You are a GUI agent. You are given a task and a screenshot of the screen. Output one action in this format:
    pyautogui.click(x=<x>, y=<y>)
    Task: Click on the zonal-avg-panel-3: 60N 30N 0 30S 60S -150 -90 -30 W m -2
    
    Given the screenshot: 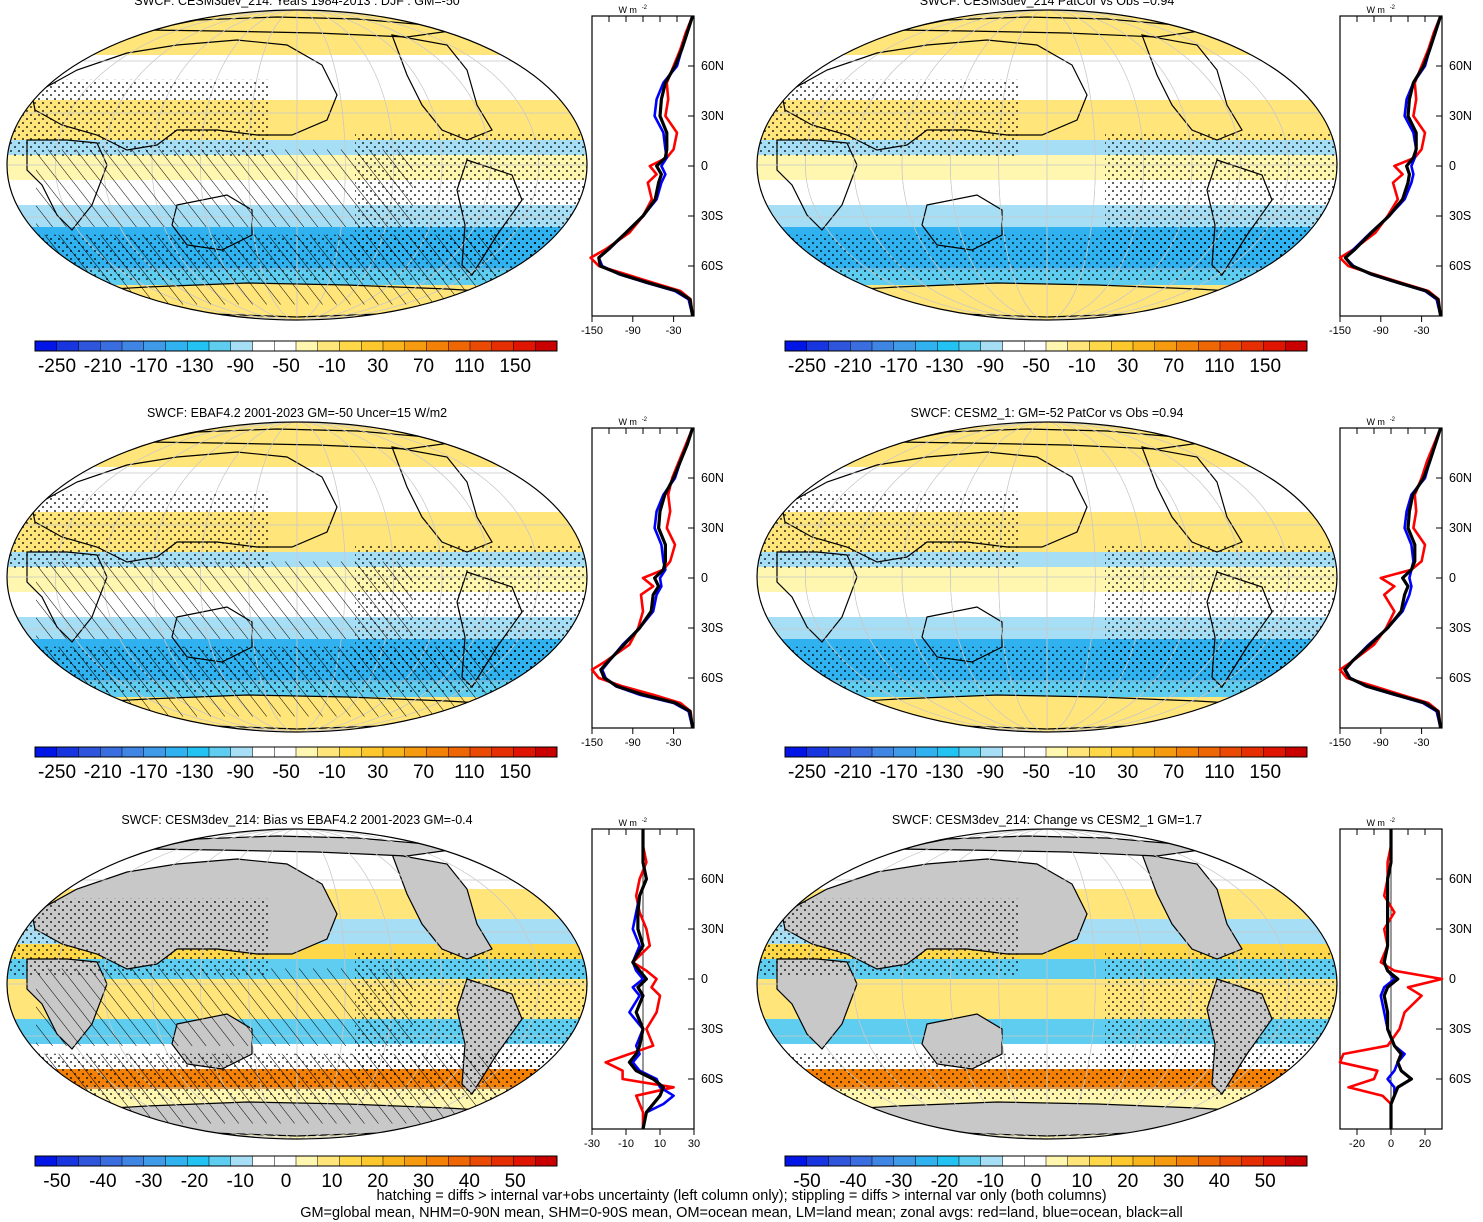 What is the action you would take?
    pyautogui.click(x=652, y=583)
    